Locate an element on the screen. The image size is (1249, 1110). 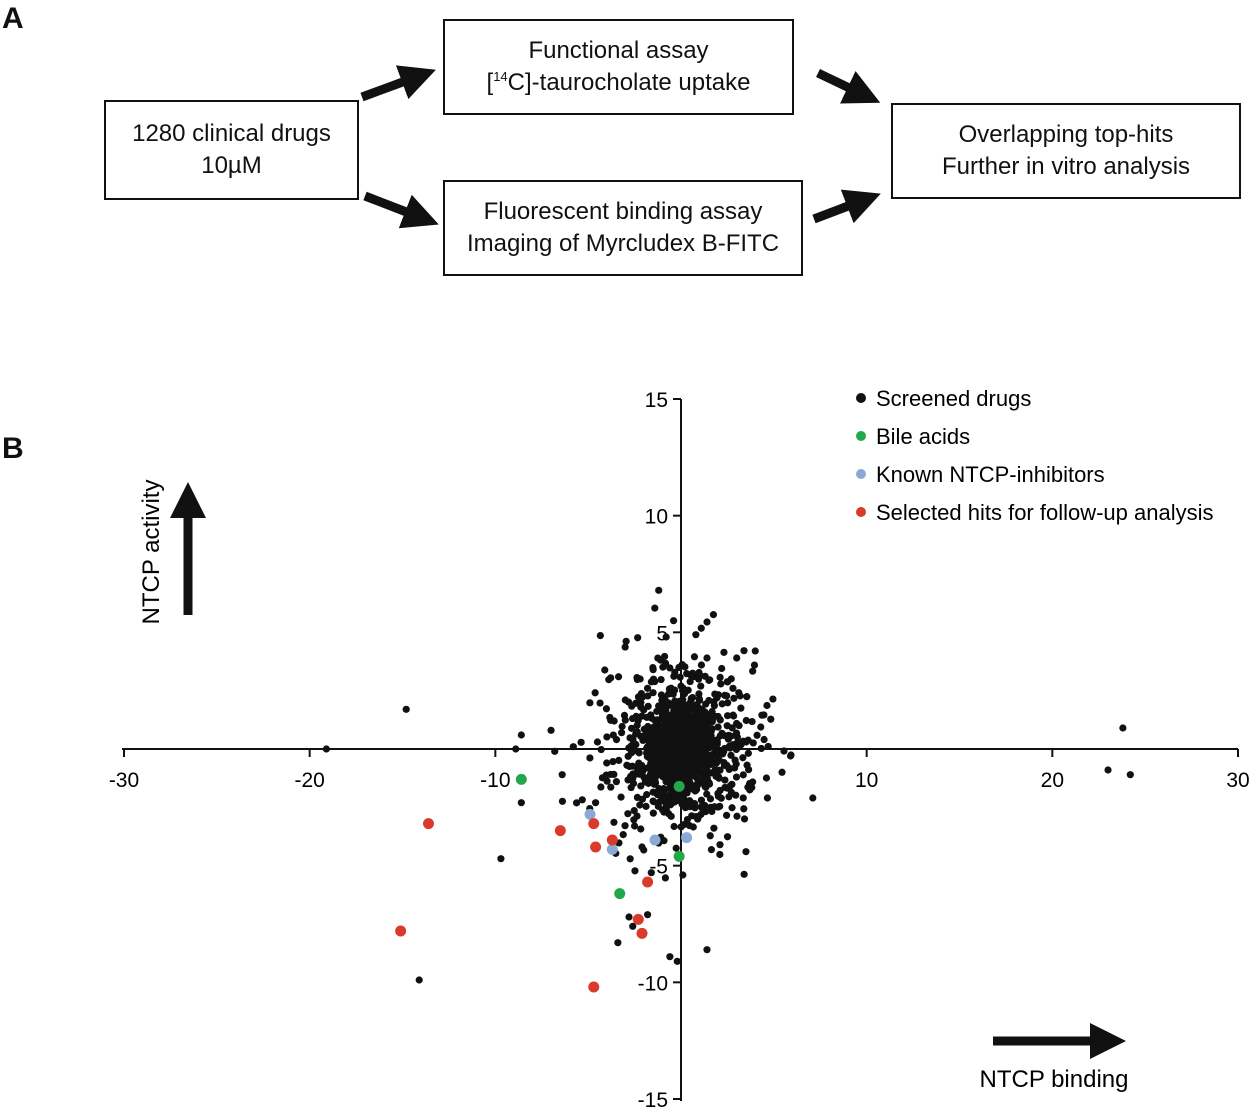
clinical-drugs-line2: 10µM is located at coordinates (231, 165).